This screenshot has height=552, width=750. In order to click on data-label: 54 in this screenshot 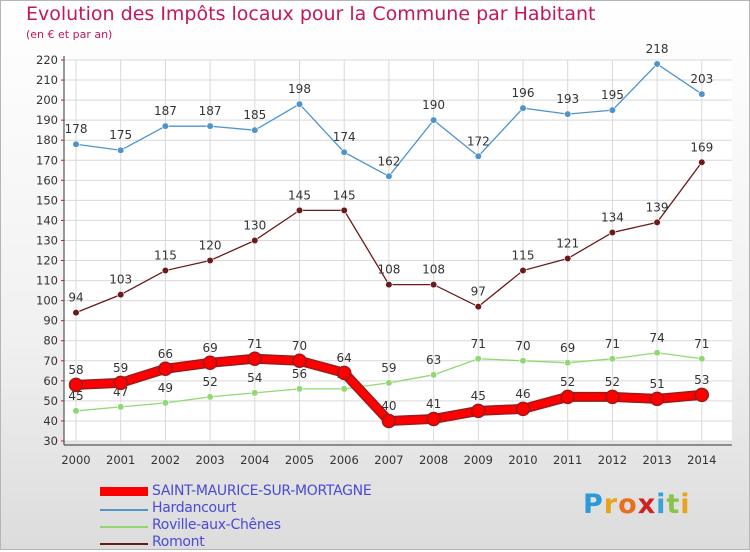, I will do `click(254, 378)`.